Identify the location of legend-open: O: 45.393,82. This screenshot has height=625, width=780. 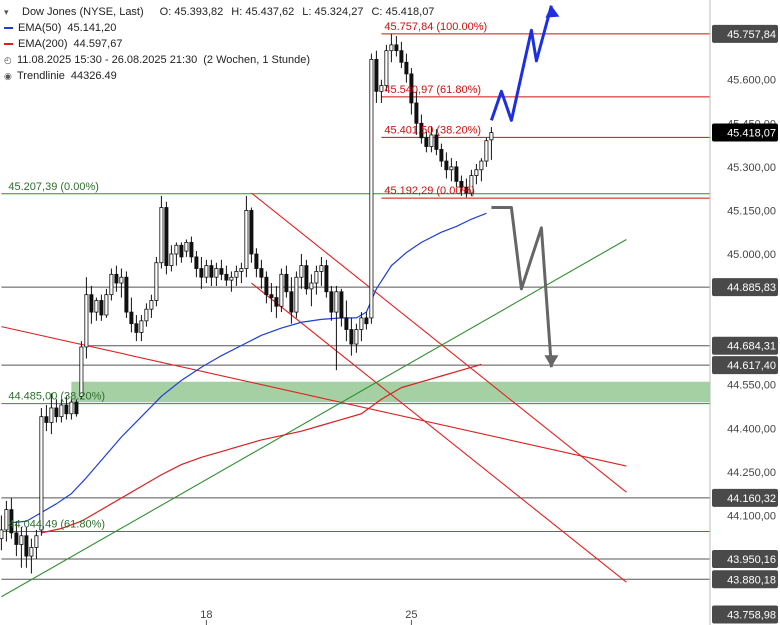
(191, 12).